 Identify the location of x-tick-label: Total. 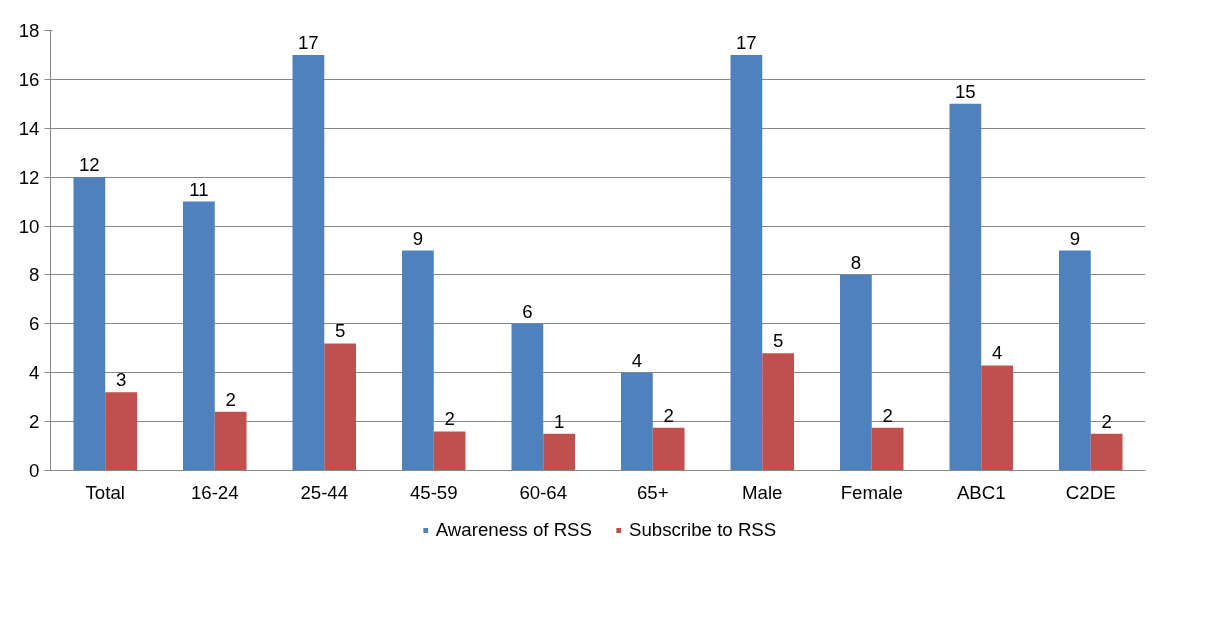
(105, 492).